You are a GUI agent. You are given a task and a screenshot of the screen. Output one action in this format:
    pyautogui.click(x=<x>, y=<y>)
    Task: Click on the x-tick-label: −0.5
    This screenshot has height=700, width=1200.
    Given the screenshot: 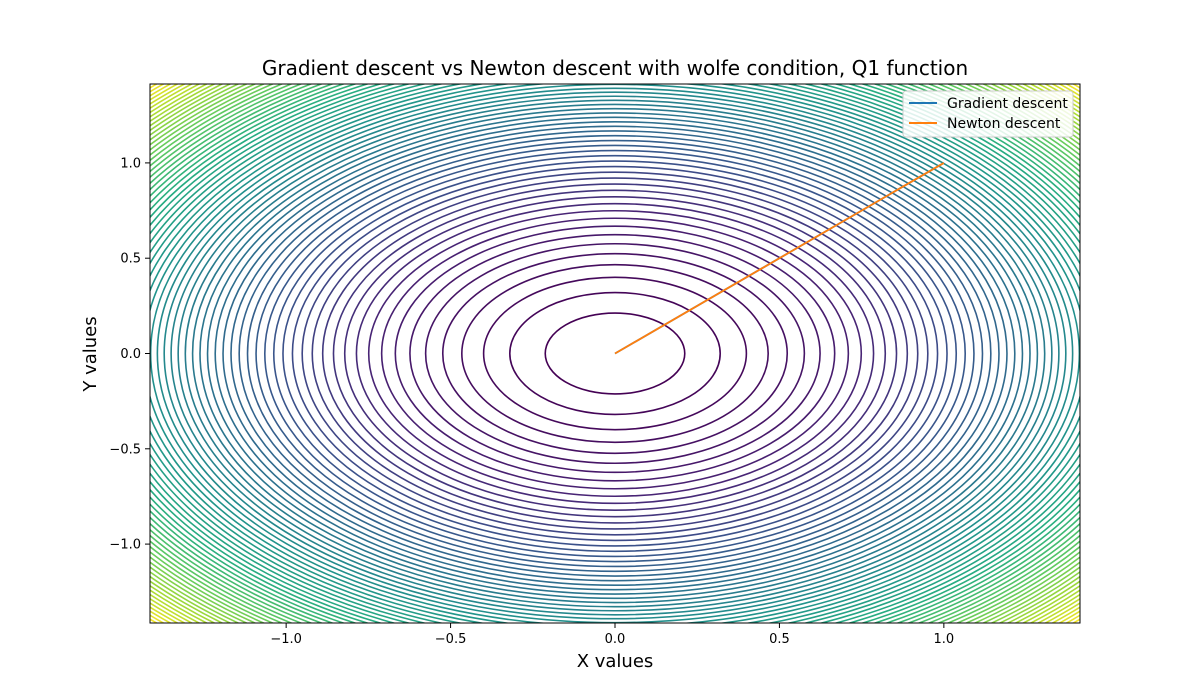 What is the action you would take?
    pyautogui.click(x=451, y=639)
    